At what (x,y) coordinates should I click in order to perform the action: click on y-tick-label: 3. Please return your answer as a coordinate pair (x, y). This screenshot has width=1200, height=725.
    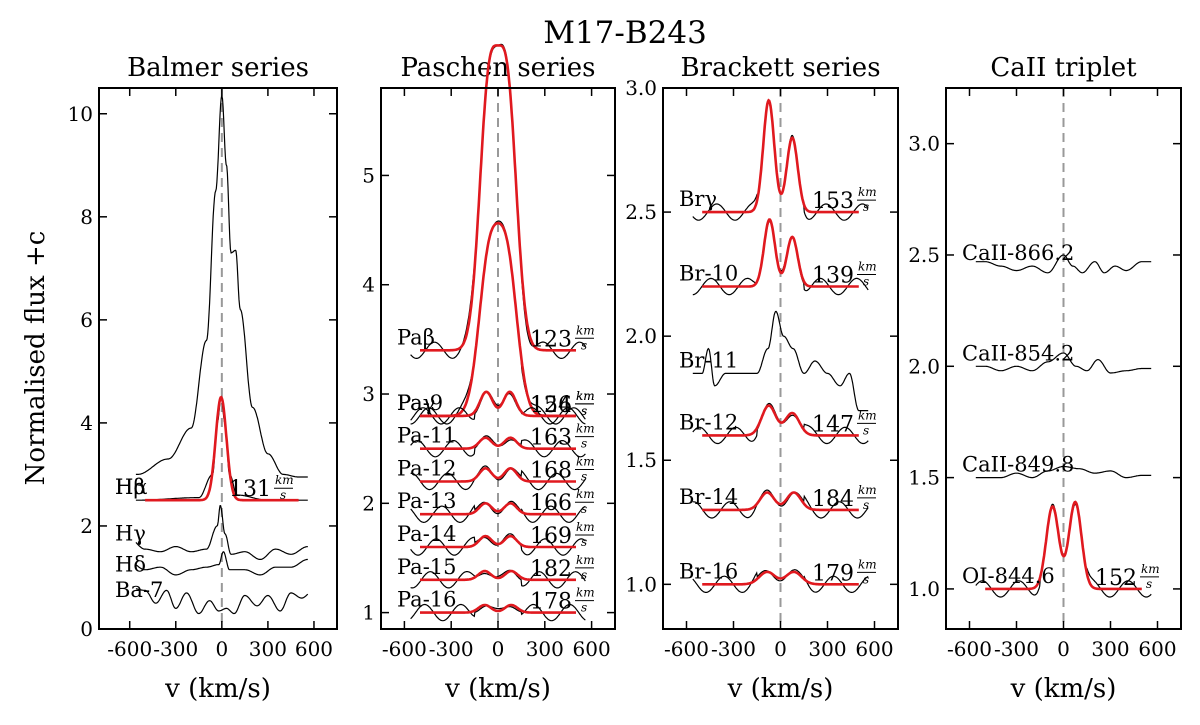
    Looking at the image, I should click on (368, 394).